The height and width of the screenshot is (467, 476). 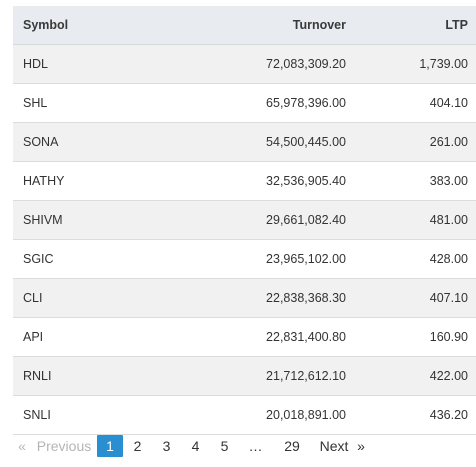 I want to click on cell-symbol: SNLI, so click(x=37, y=414).